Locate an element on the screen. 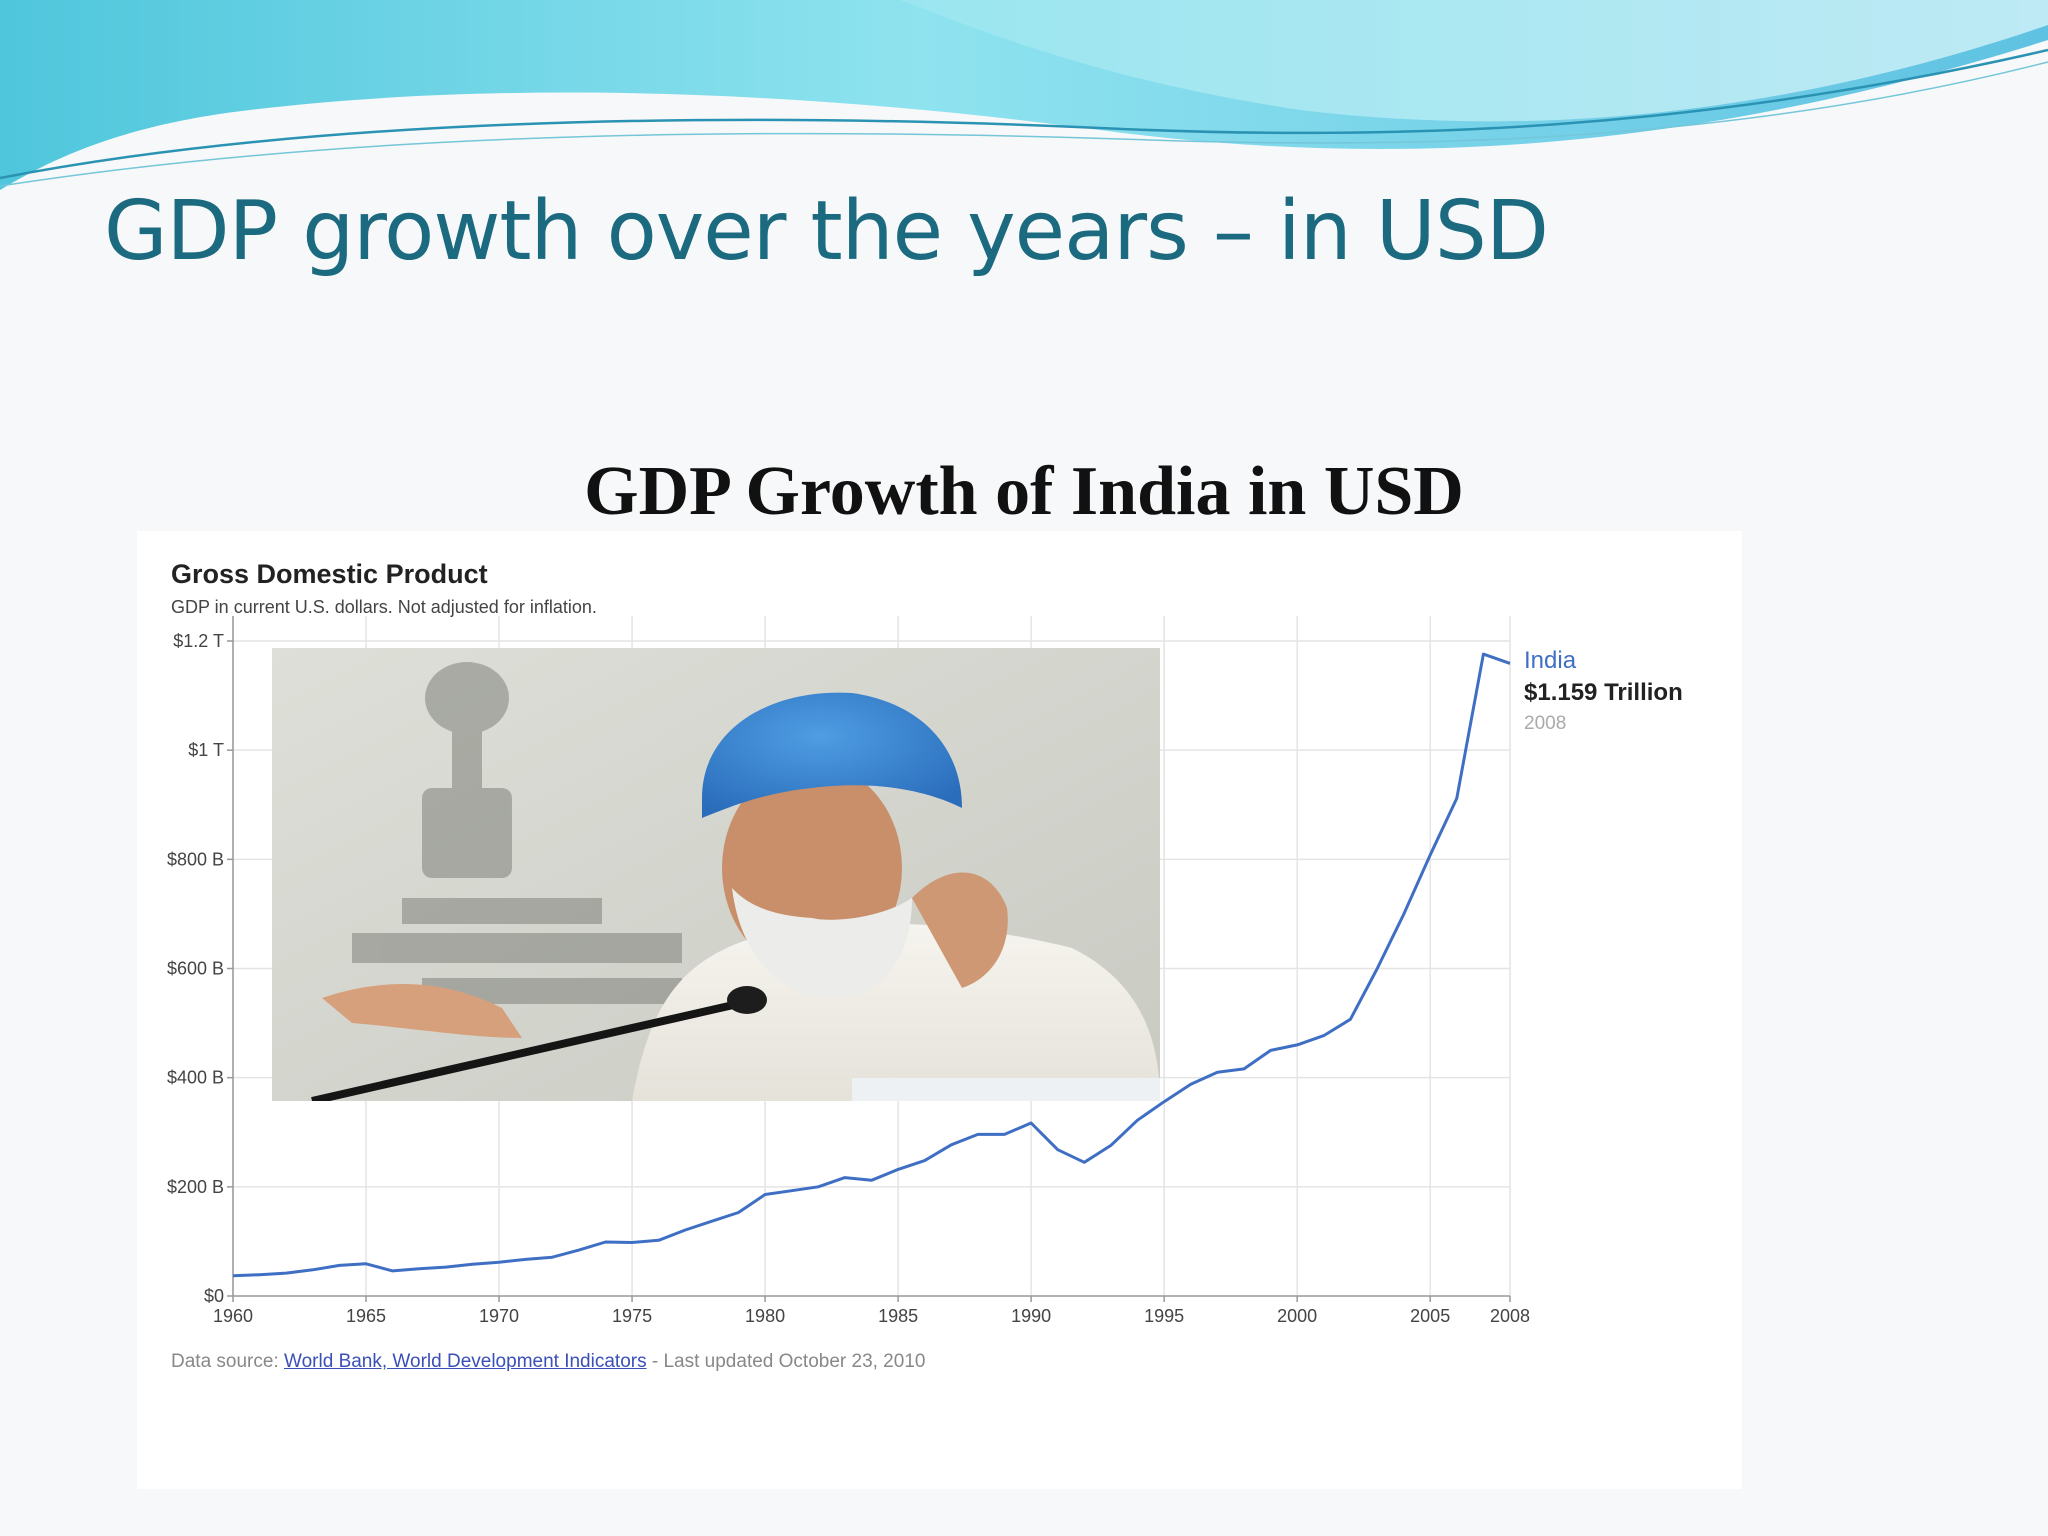 The height and width of the screenshot is (1536, 2048). x-tick-label: 1970 is located at coordinates (499, 1316).